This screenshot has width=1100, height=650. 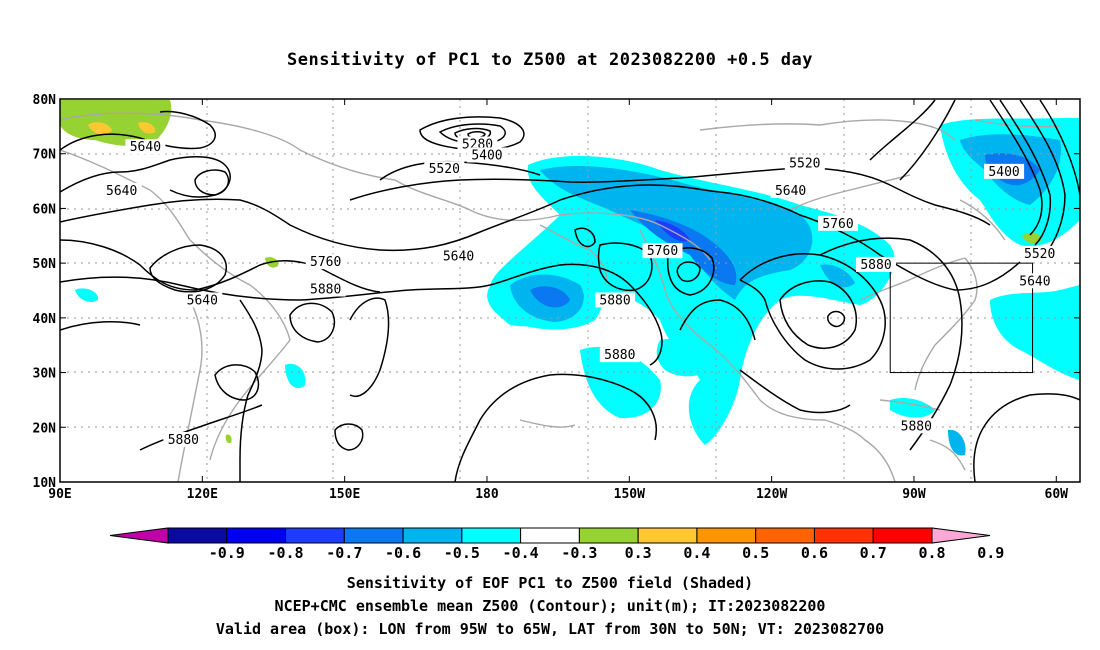 What do you see at coordinates (487, 494) in the screenshot?
I see `longitude-label: 180` at bounding box center [487, 494].